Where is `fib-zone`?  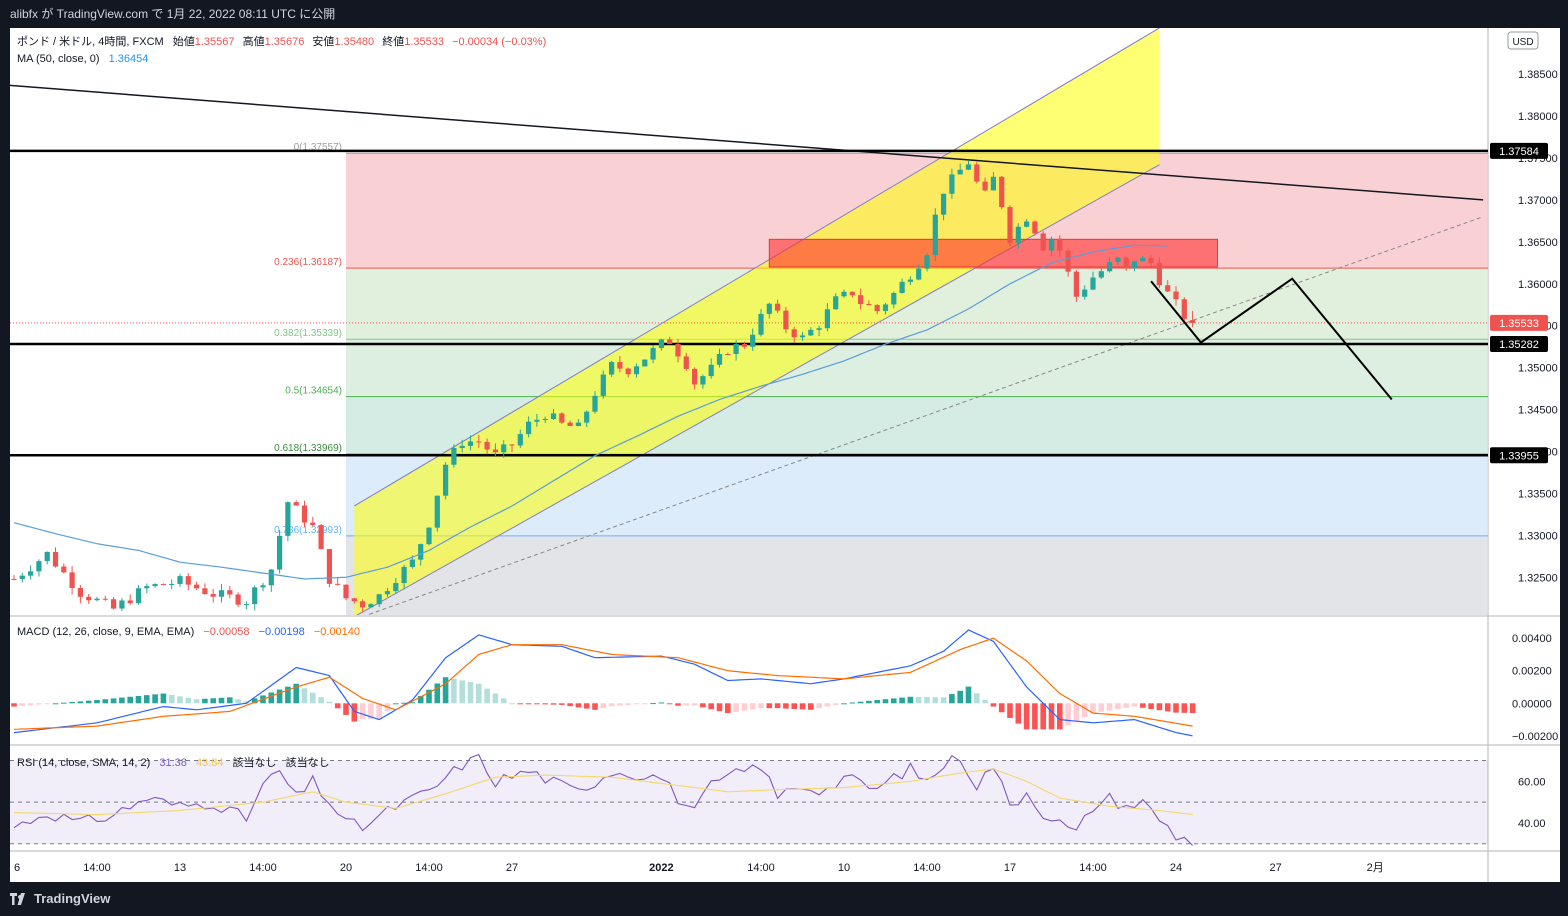 fib-zone is located at coordinates (917, 575).